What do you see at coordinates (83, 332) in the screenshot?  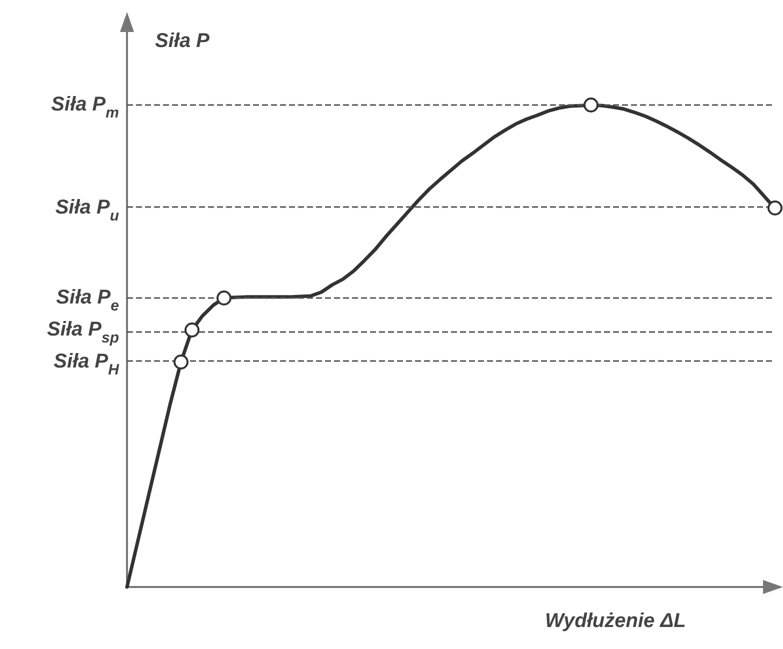 I see `ref-line-label: Siła P$_{sp}$` at bounding box center [83, 332].